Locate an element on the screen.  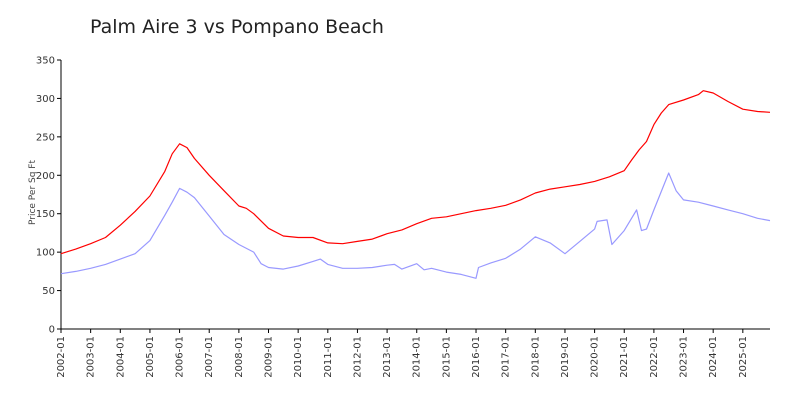
y-tick-label: 0 is located at coordinates (52, 330).